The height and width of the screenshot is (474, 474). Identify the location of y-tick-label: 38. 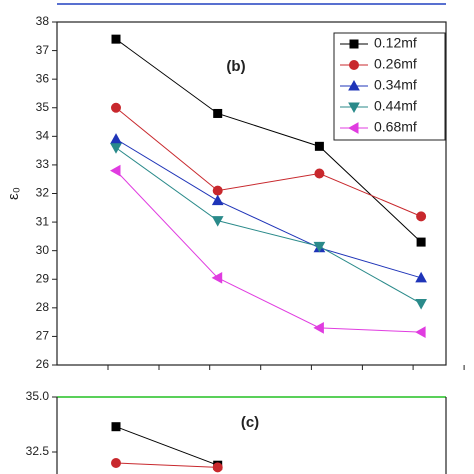
(43, 21).